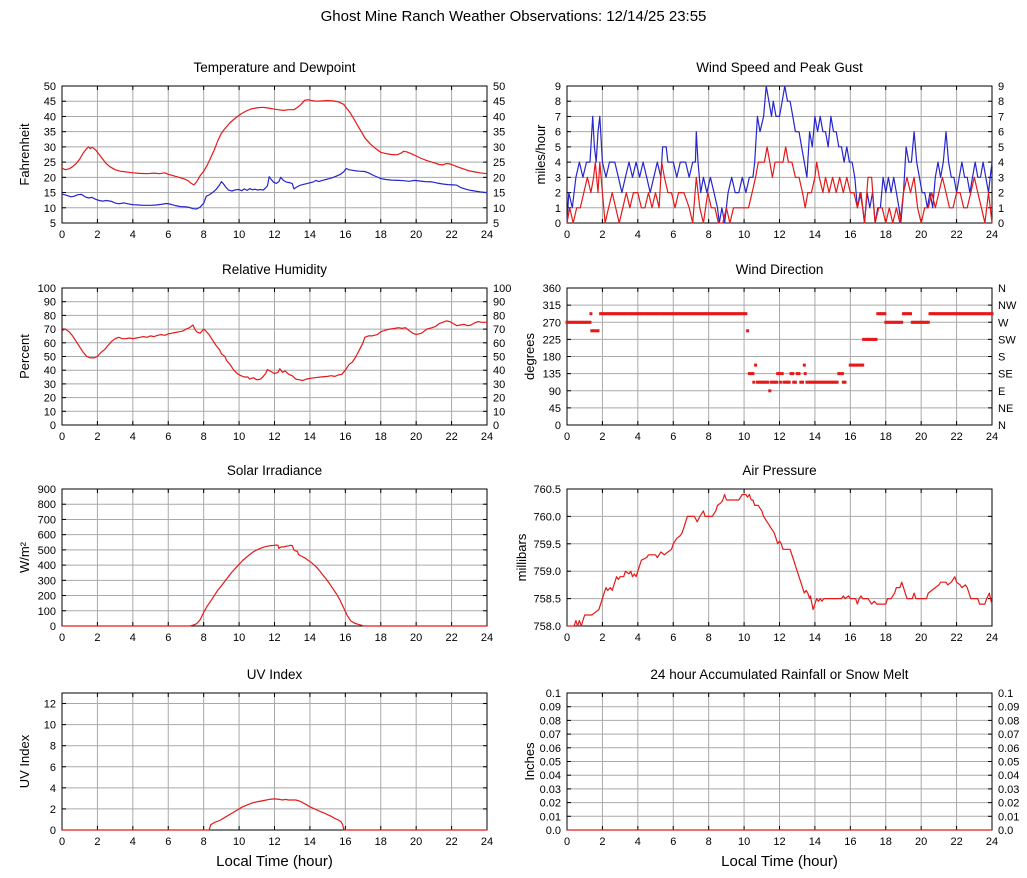  I want to click on svg-text: 300, so click(47, 581).